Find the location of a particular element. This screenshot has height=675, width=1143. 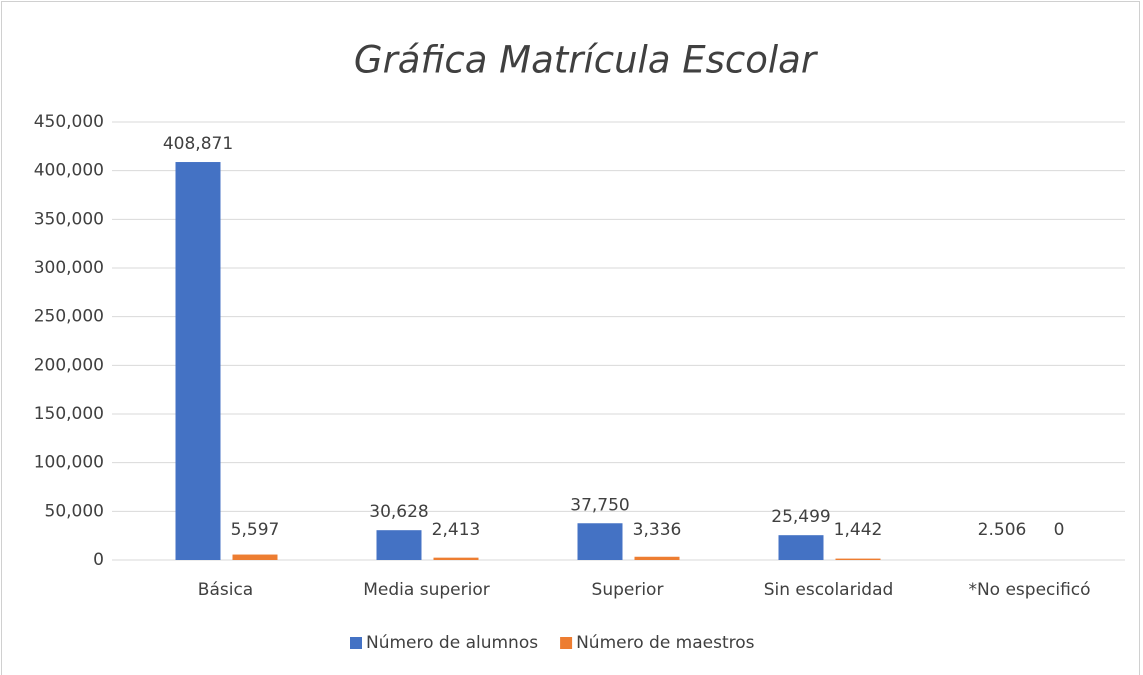

y-tick-label: 200,000 is located at coordinates (69, 365).